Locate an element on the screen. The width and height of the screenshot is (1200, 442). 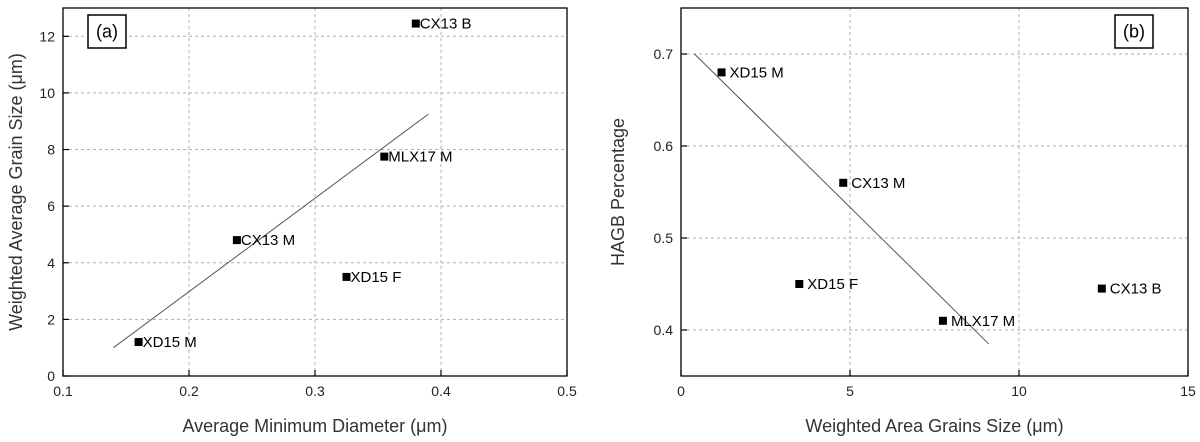
y-tick-label: 0.4 is located at coordinates (664, 330).